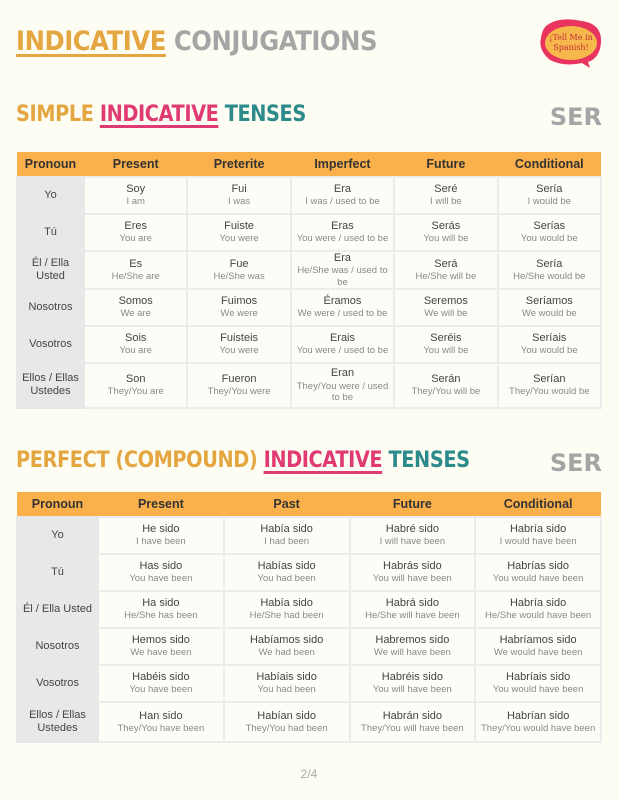 The height and width of the screenshot is (800, 618). I want to click on svg-text: Spanish!, so click(571, 47).